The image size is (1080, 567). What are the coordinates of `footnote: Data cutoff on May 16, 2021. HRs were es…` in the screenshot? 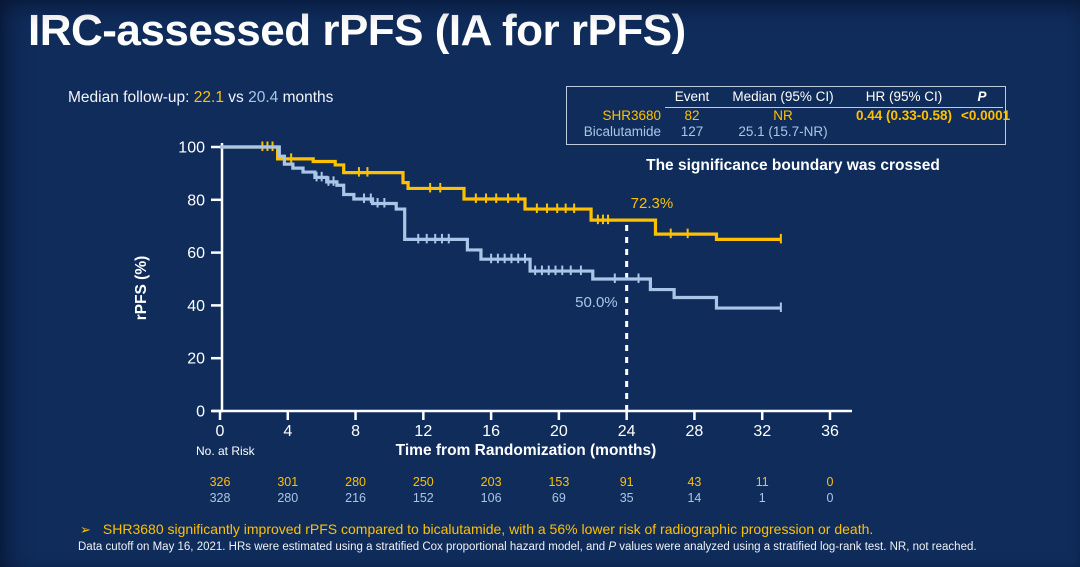 It's located at (573, 547).